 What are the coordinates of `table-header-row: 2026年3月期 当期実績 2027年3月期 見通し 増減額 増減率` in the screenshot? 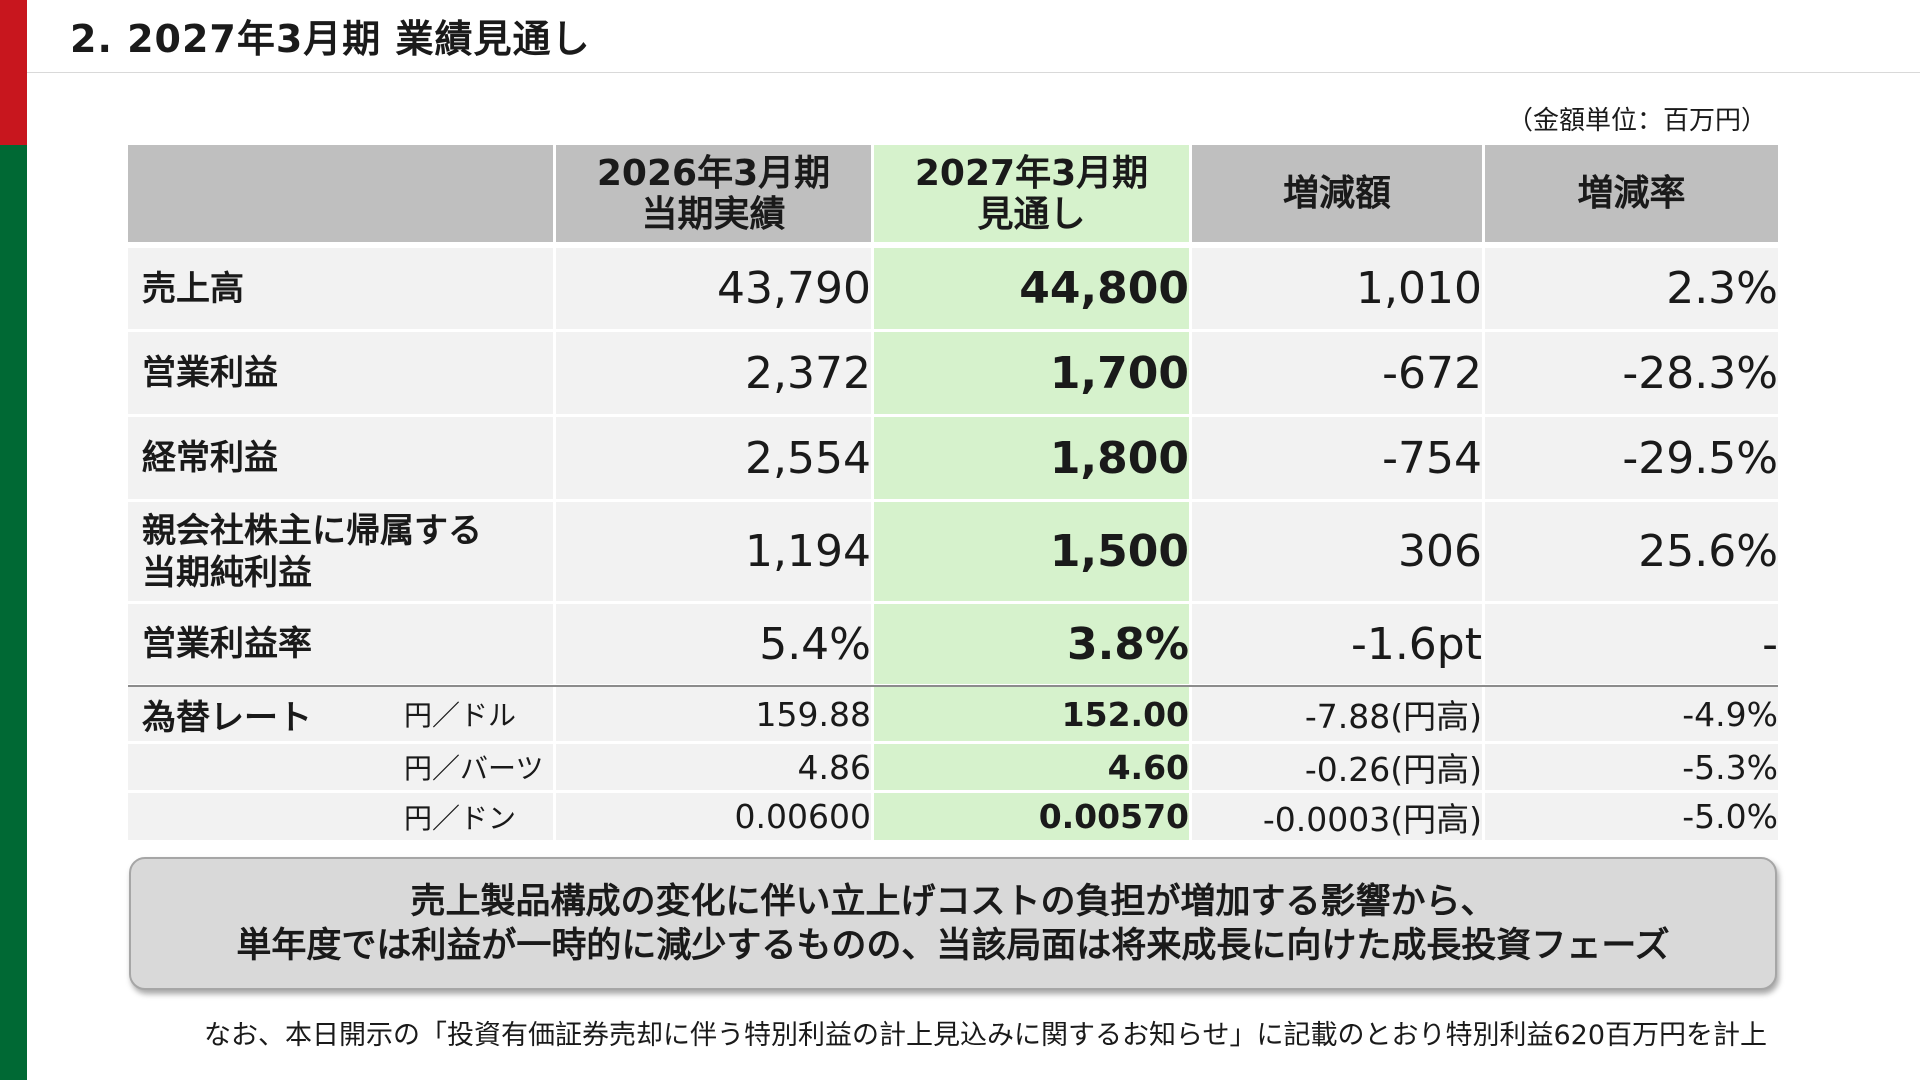 It's located at (953, 193).